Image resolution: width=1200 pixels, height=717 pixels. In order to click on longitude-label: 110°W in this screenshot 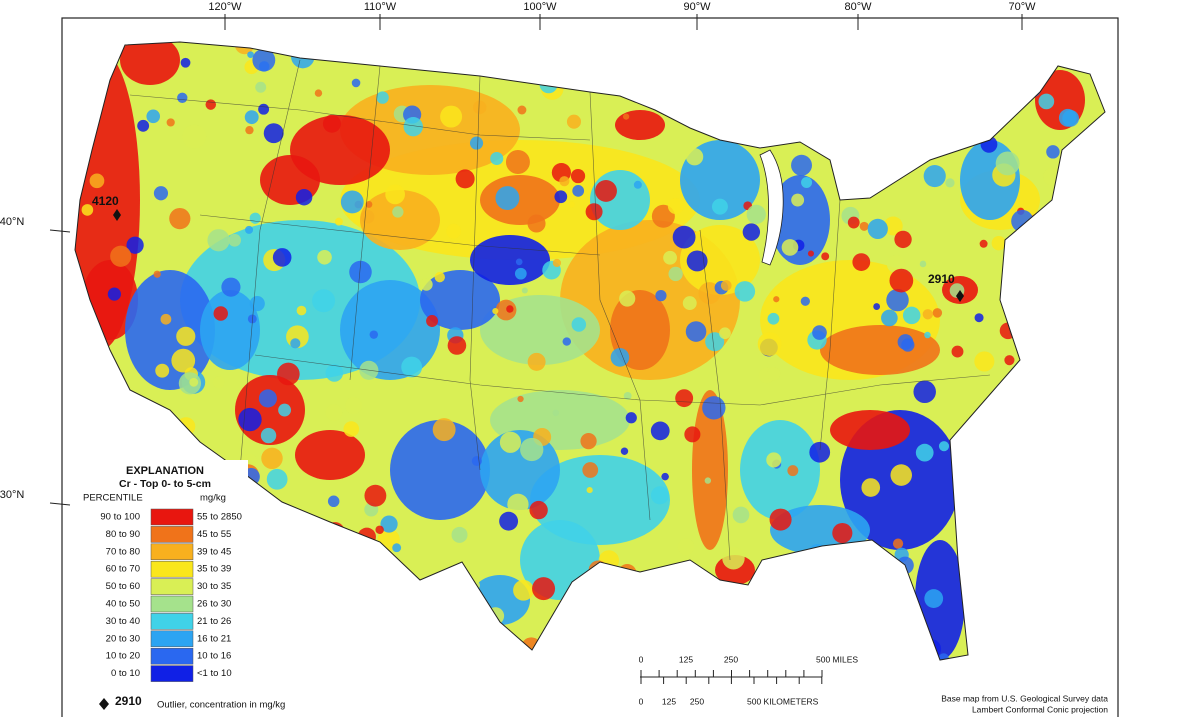, I will do `click(380, 7)`.